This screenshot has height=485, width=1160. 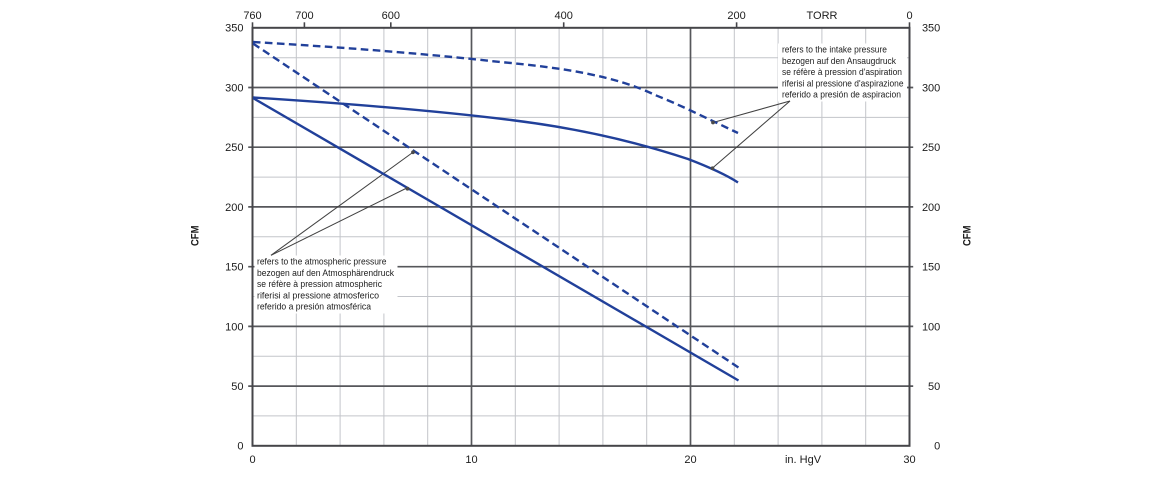 I want to click on svg-text:refers to the atmospheric pres: refers to the atmospheric pressure, so click(x=322, y=262).